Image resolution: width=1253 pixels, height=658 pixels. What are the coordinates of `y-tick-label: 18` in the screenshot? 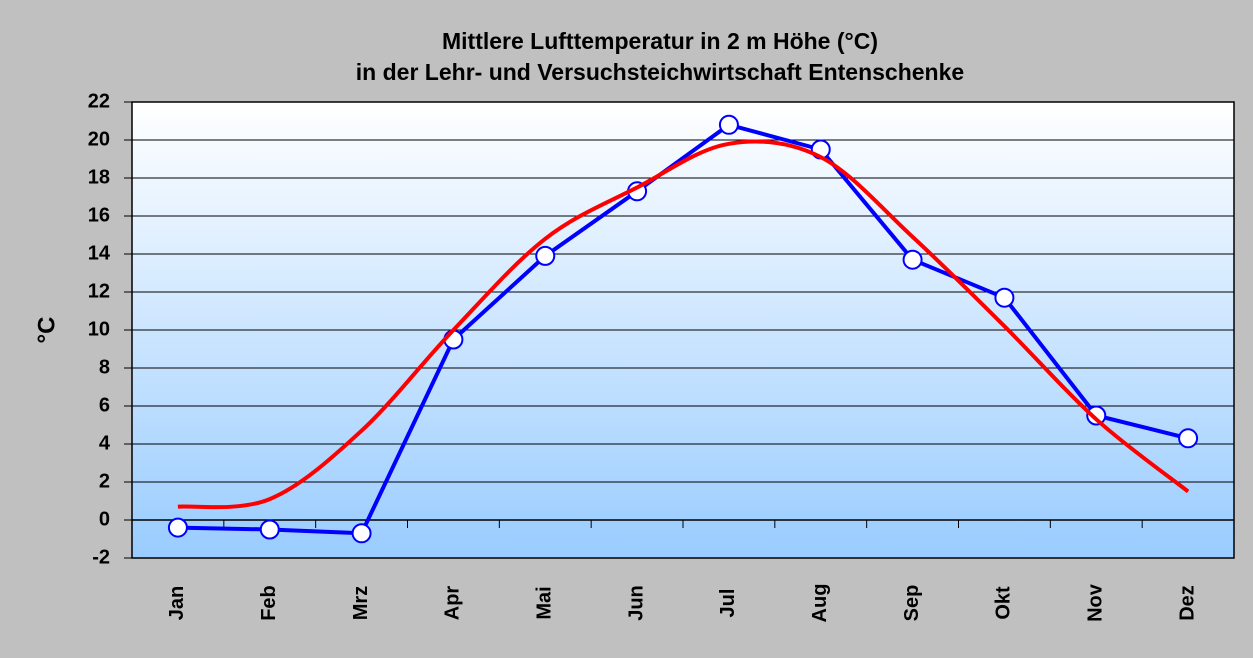 It's located at (99, 177).